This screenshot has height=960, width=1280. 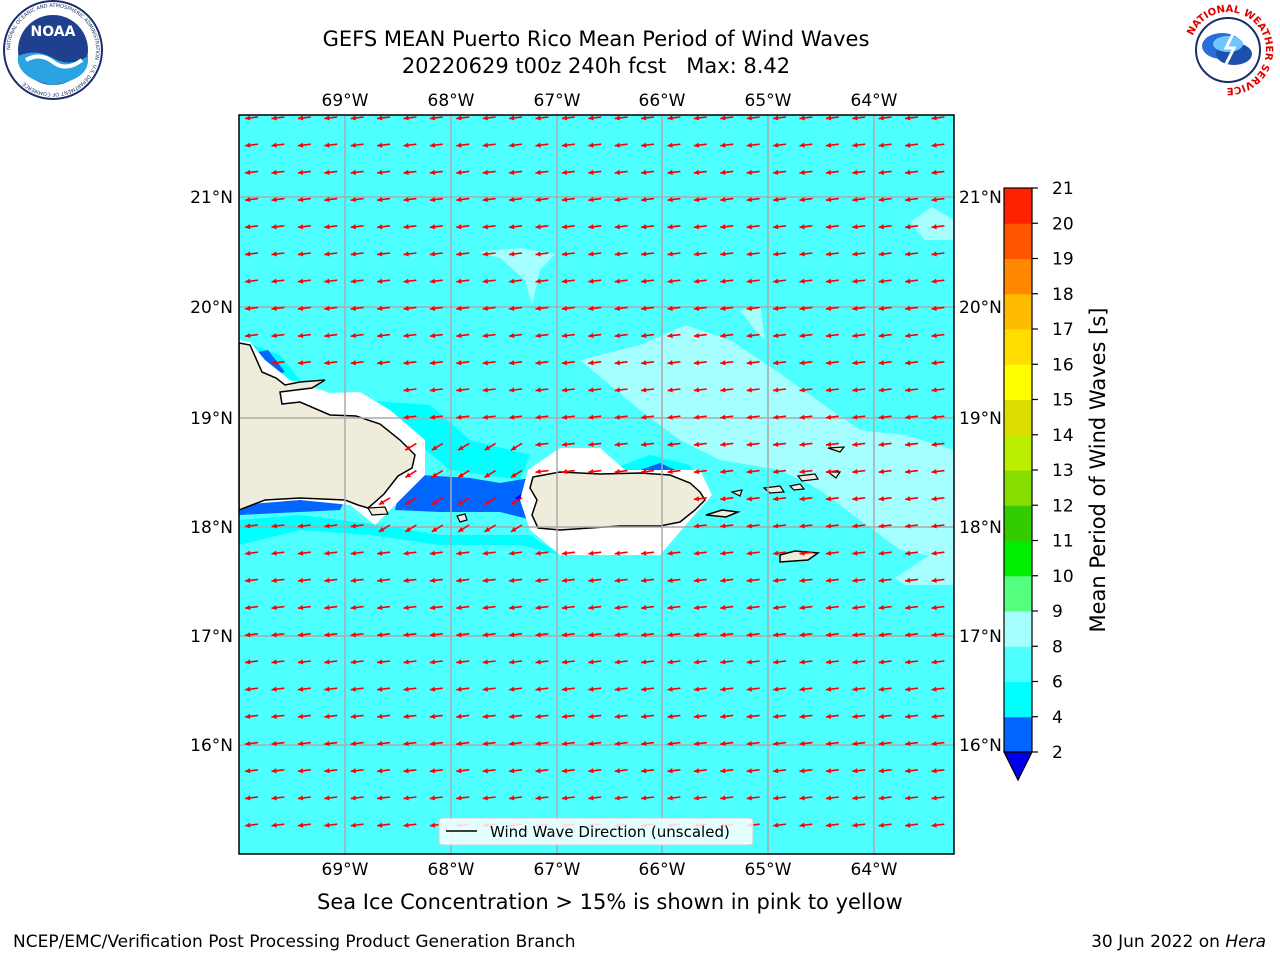 I want to click on wave-zone-8-9-east, so click(x=767, y=442).